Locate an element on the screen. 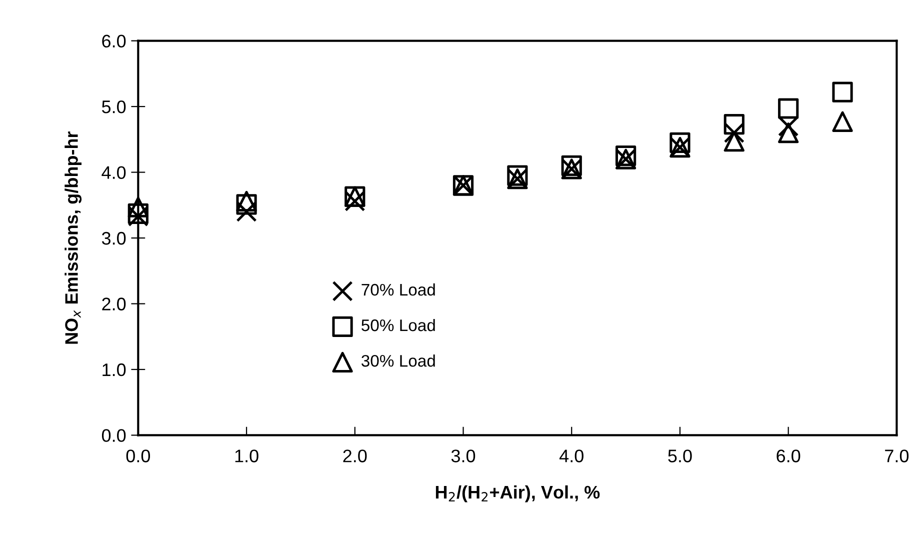 This screenshot has height=544, width=915. y-tick-label: 6.0 is located at coordinates (114, 41).